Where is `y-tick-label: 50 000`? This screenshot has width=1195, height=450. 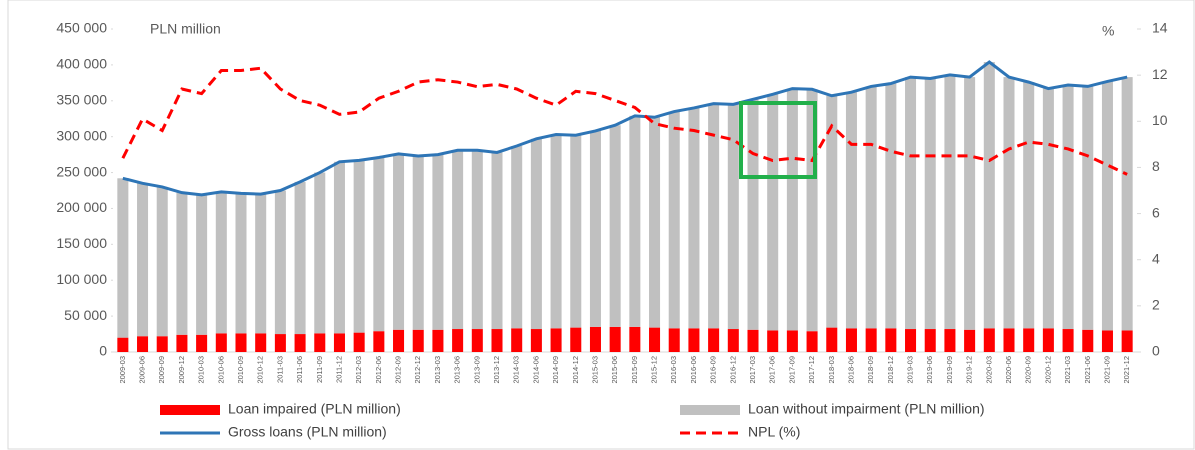 y-tick-label: 50 000 is located at coordinates (85, 315).